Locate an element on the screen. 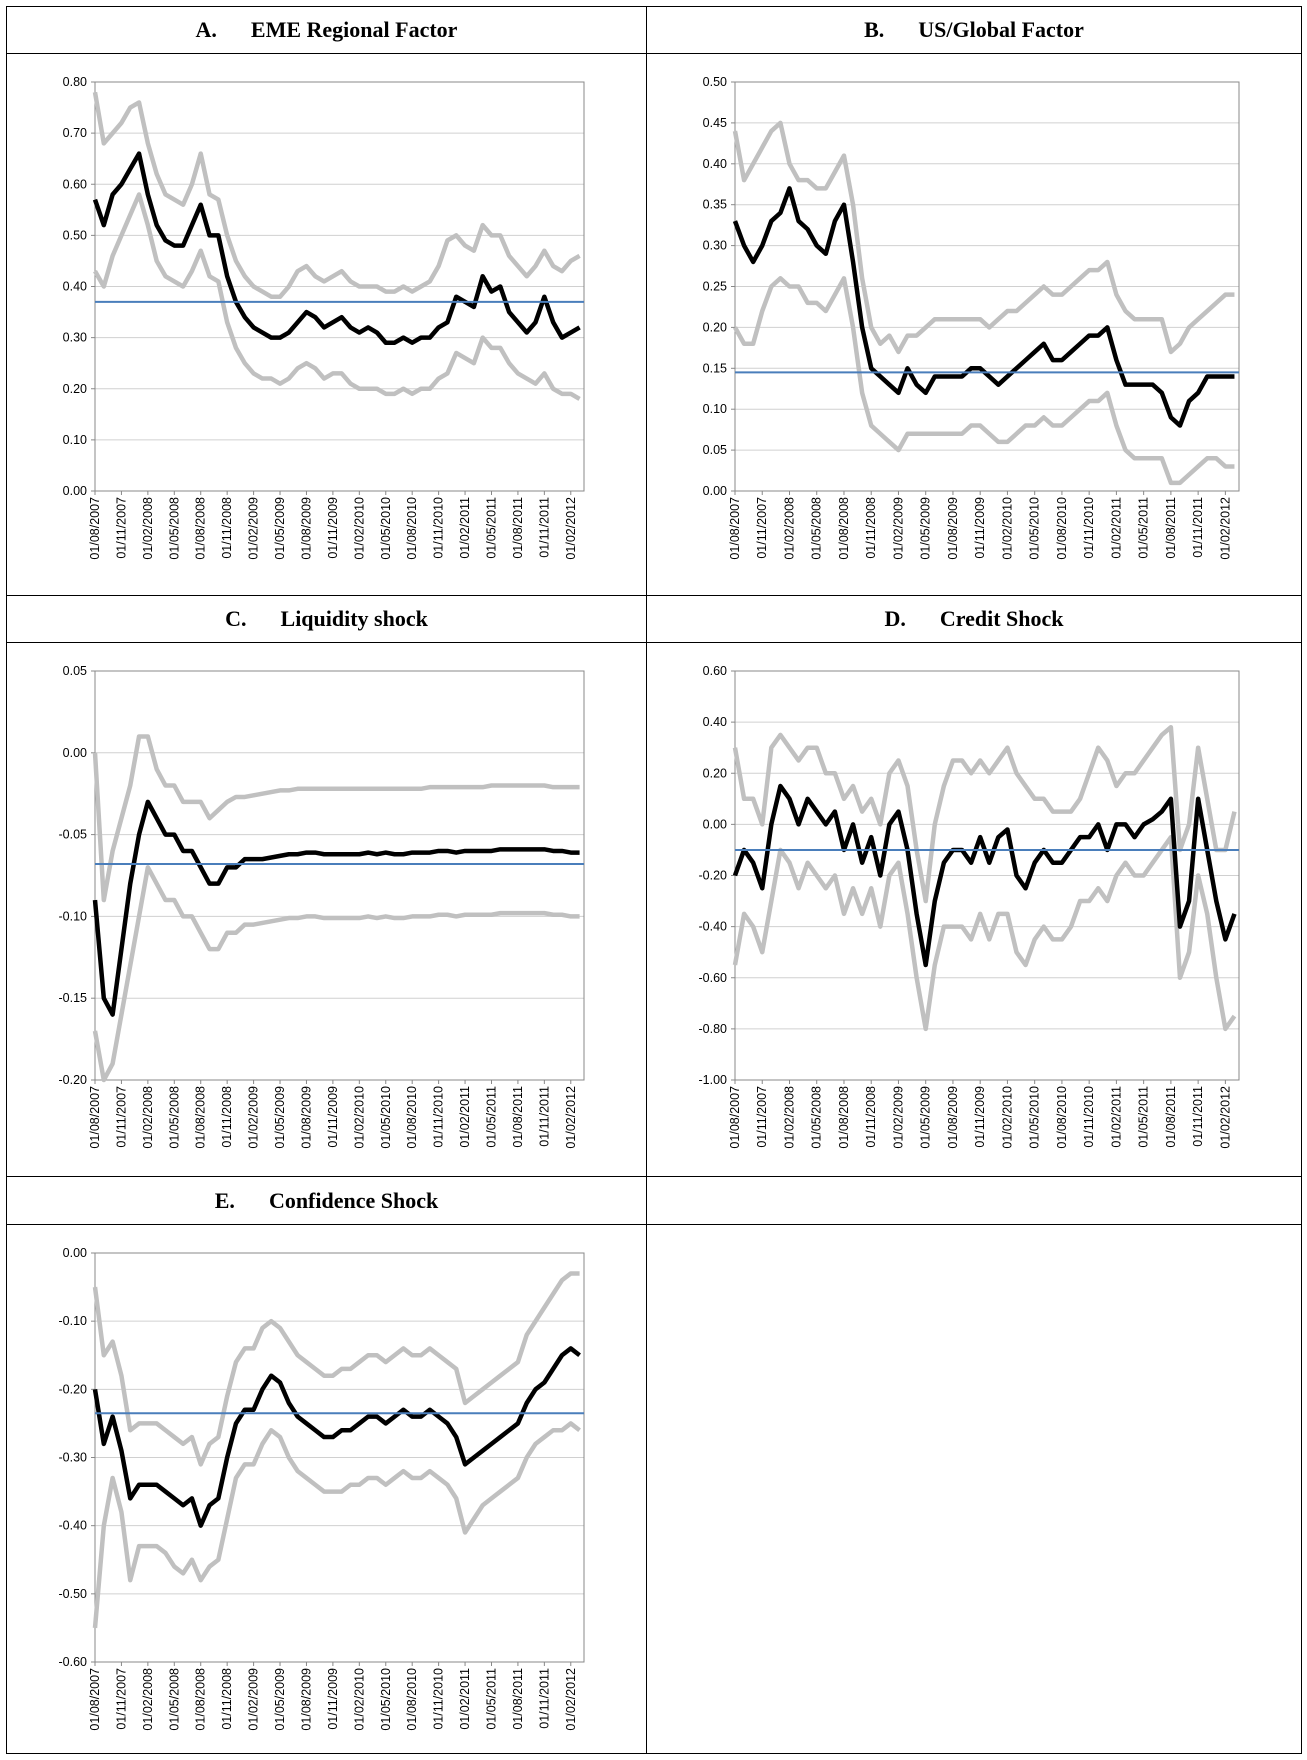 The width and height of the screenshot is (1307, 1760). y-tick-label: 0.50 is located at coordinates (715, 82).